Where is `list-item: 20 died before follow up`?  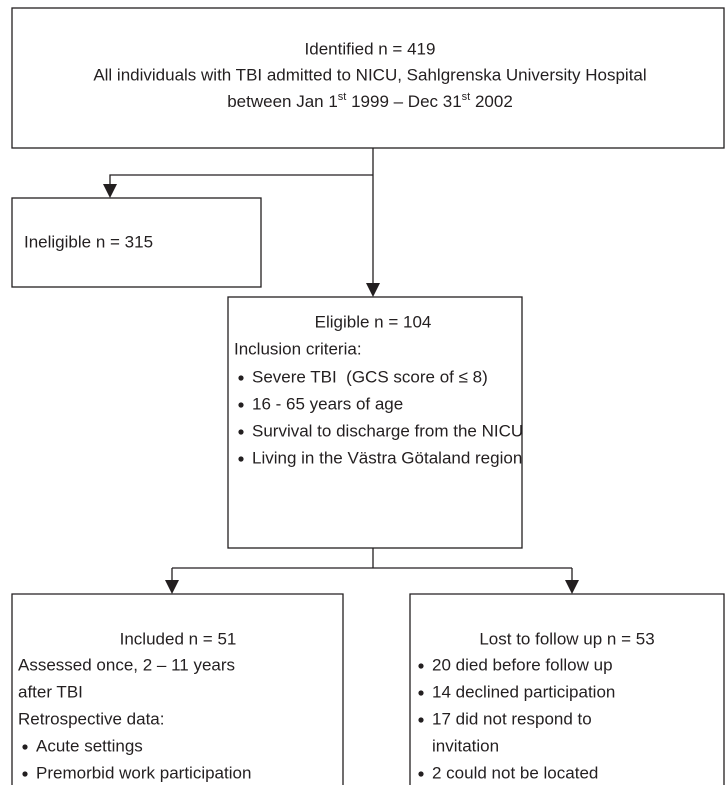 list-item: 20 died before follow up is located at coordinates (522, 664).